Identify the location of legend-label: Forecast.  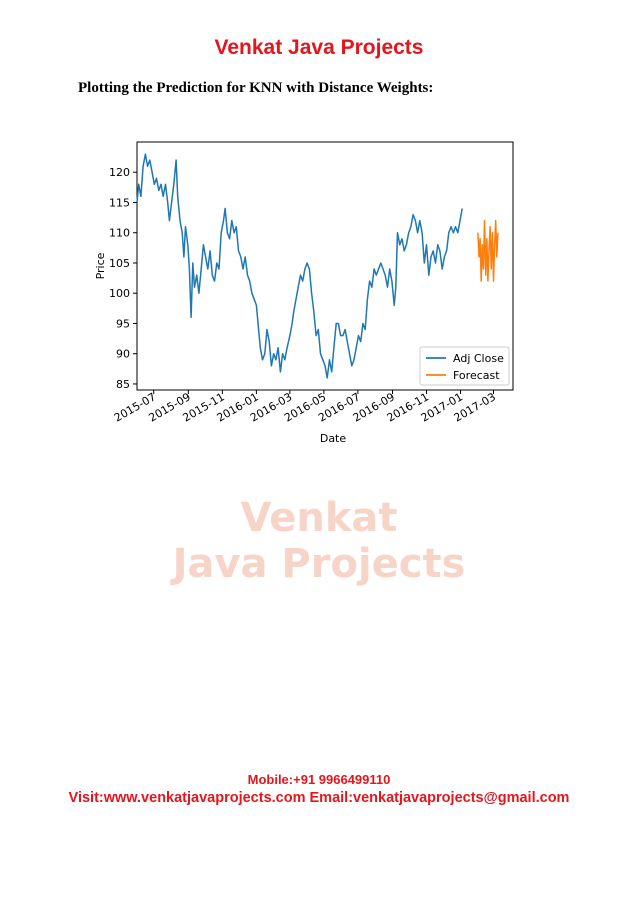
(476, 375).